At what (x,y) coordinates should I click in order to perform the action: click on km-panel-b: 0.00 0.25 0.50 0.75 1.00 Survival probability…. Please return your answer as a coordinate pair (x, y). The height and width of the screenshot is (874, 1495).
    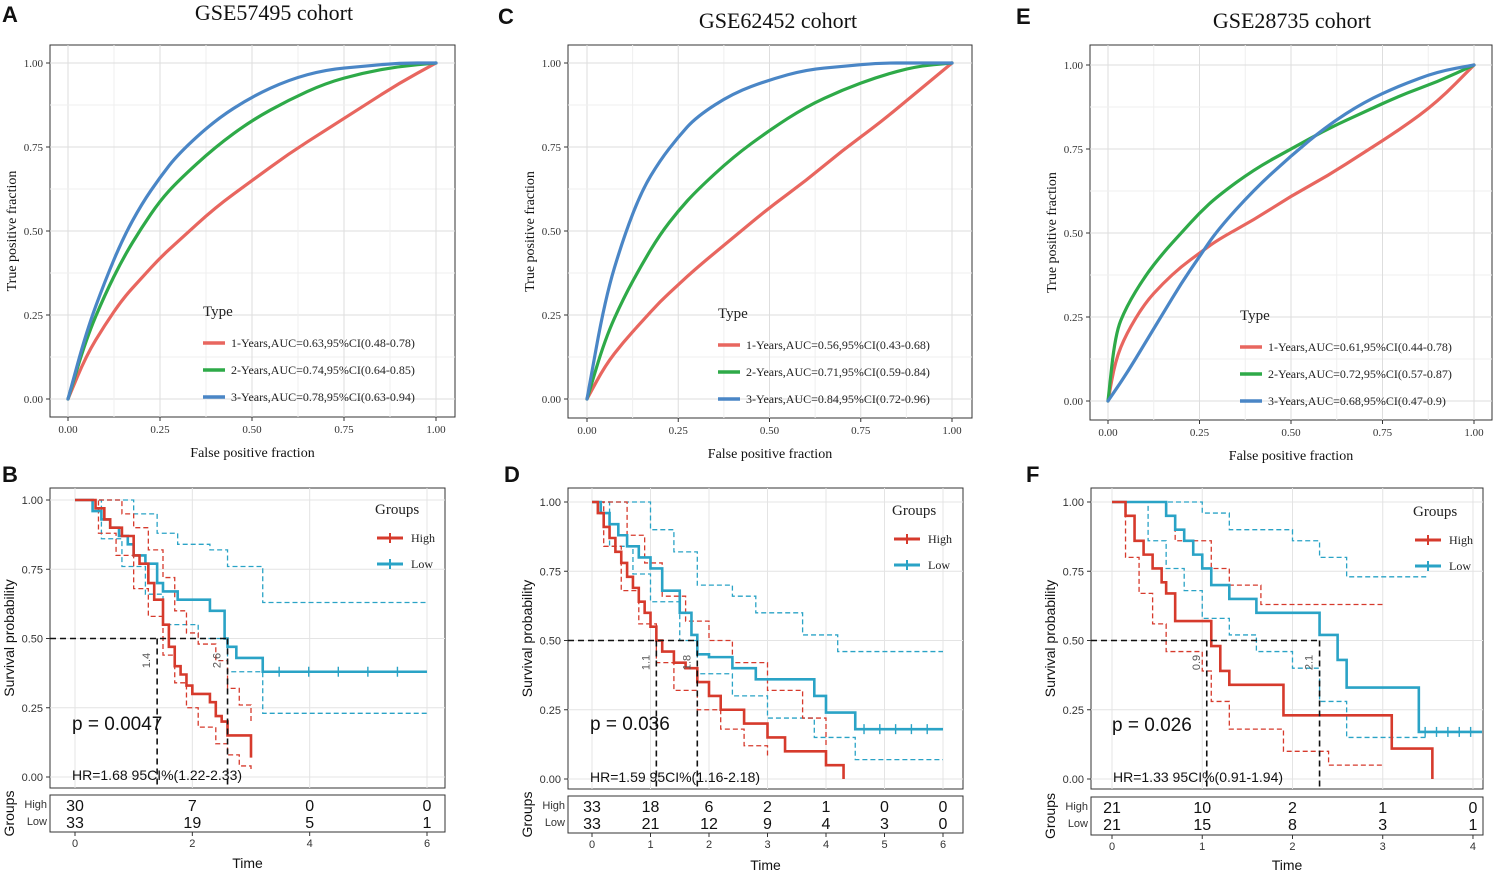
    Looking at the image, I should click on (223, 679).